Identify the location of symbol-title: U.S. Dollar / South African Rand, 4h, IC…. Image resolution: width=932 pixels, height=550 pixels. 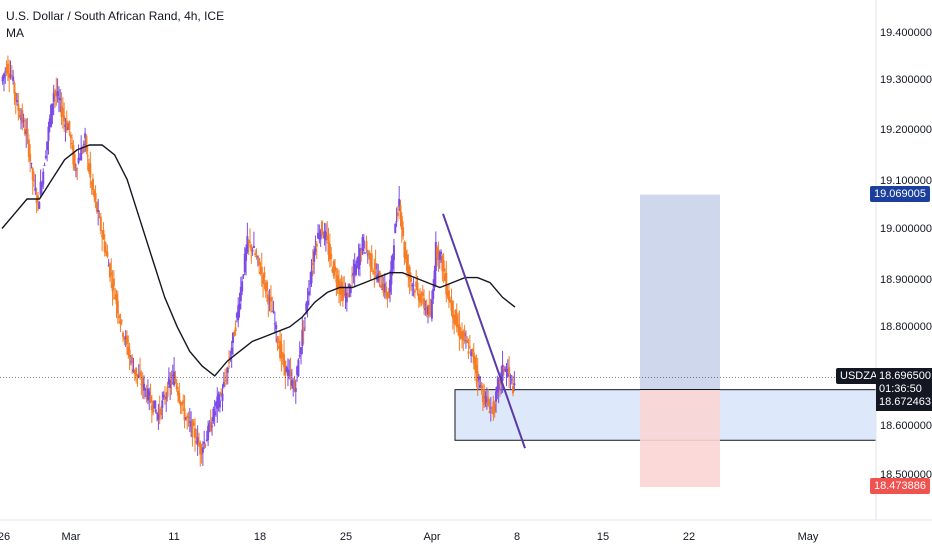
(115, 16).